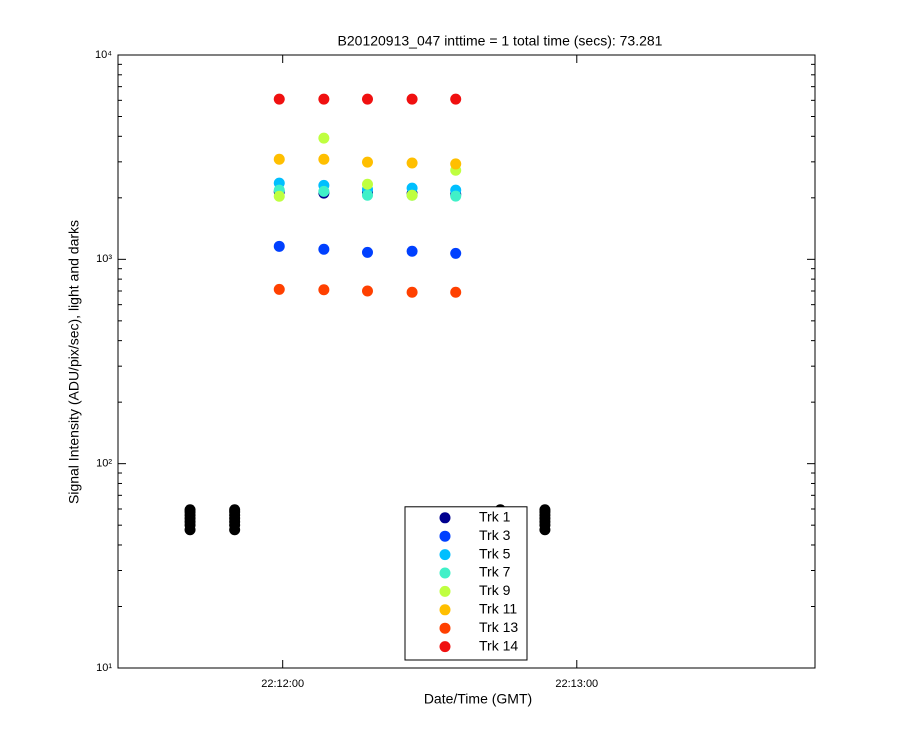  I want to click on legend-box, so click(466, 583).